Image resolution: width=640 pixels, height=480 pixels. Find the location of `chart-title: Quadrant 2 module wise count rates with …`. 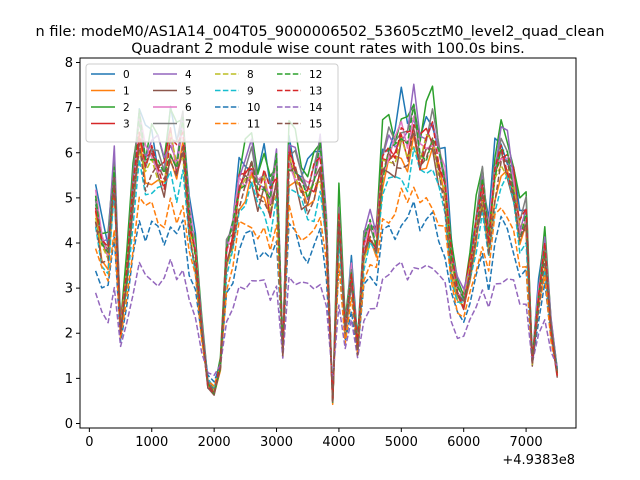

chart-title: Quadrant 2 module wise count rates with … is located at coordinates (328, 49).